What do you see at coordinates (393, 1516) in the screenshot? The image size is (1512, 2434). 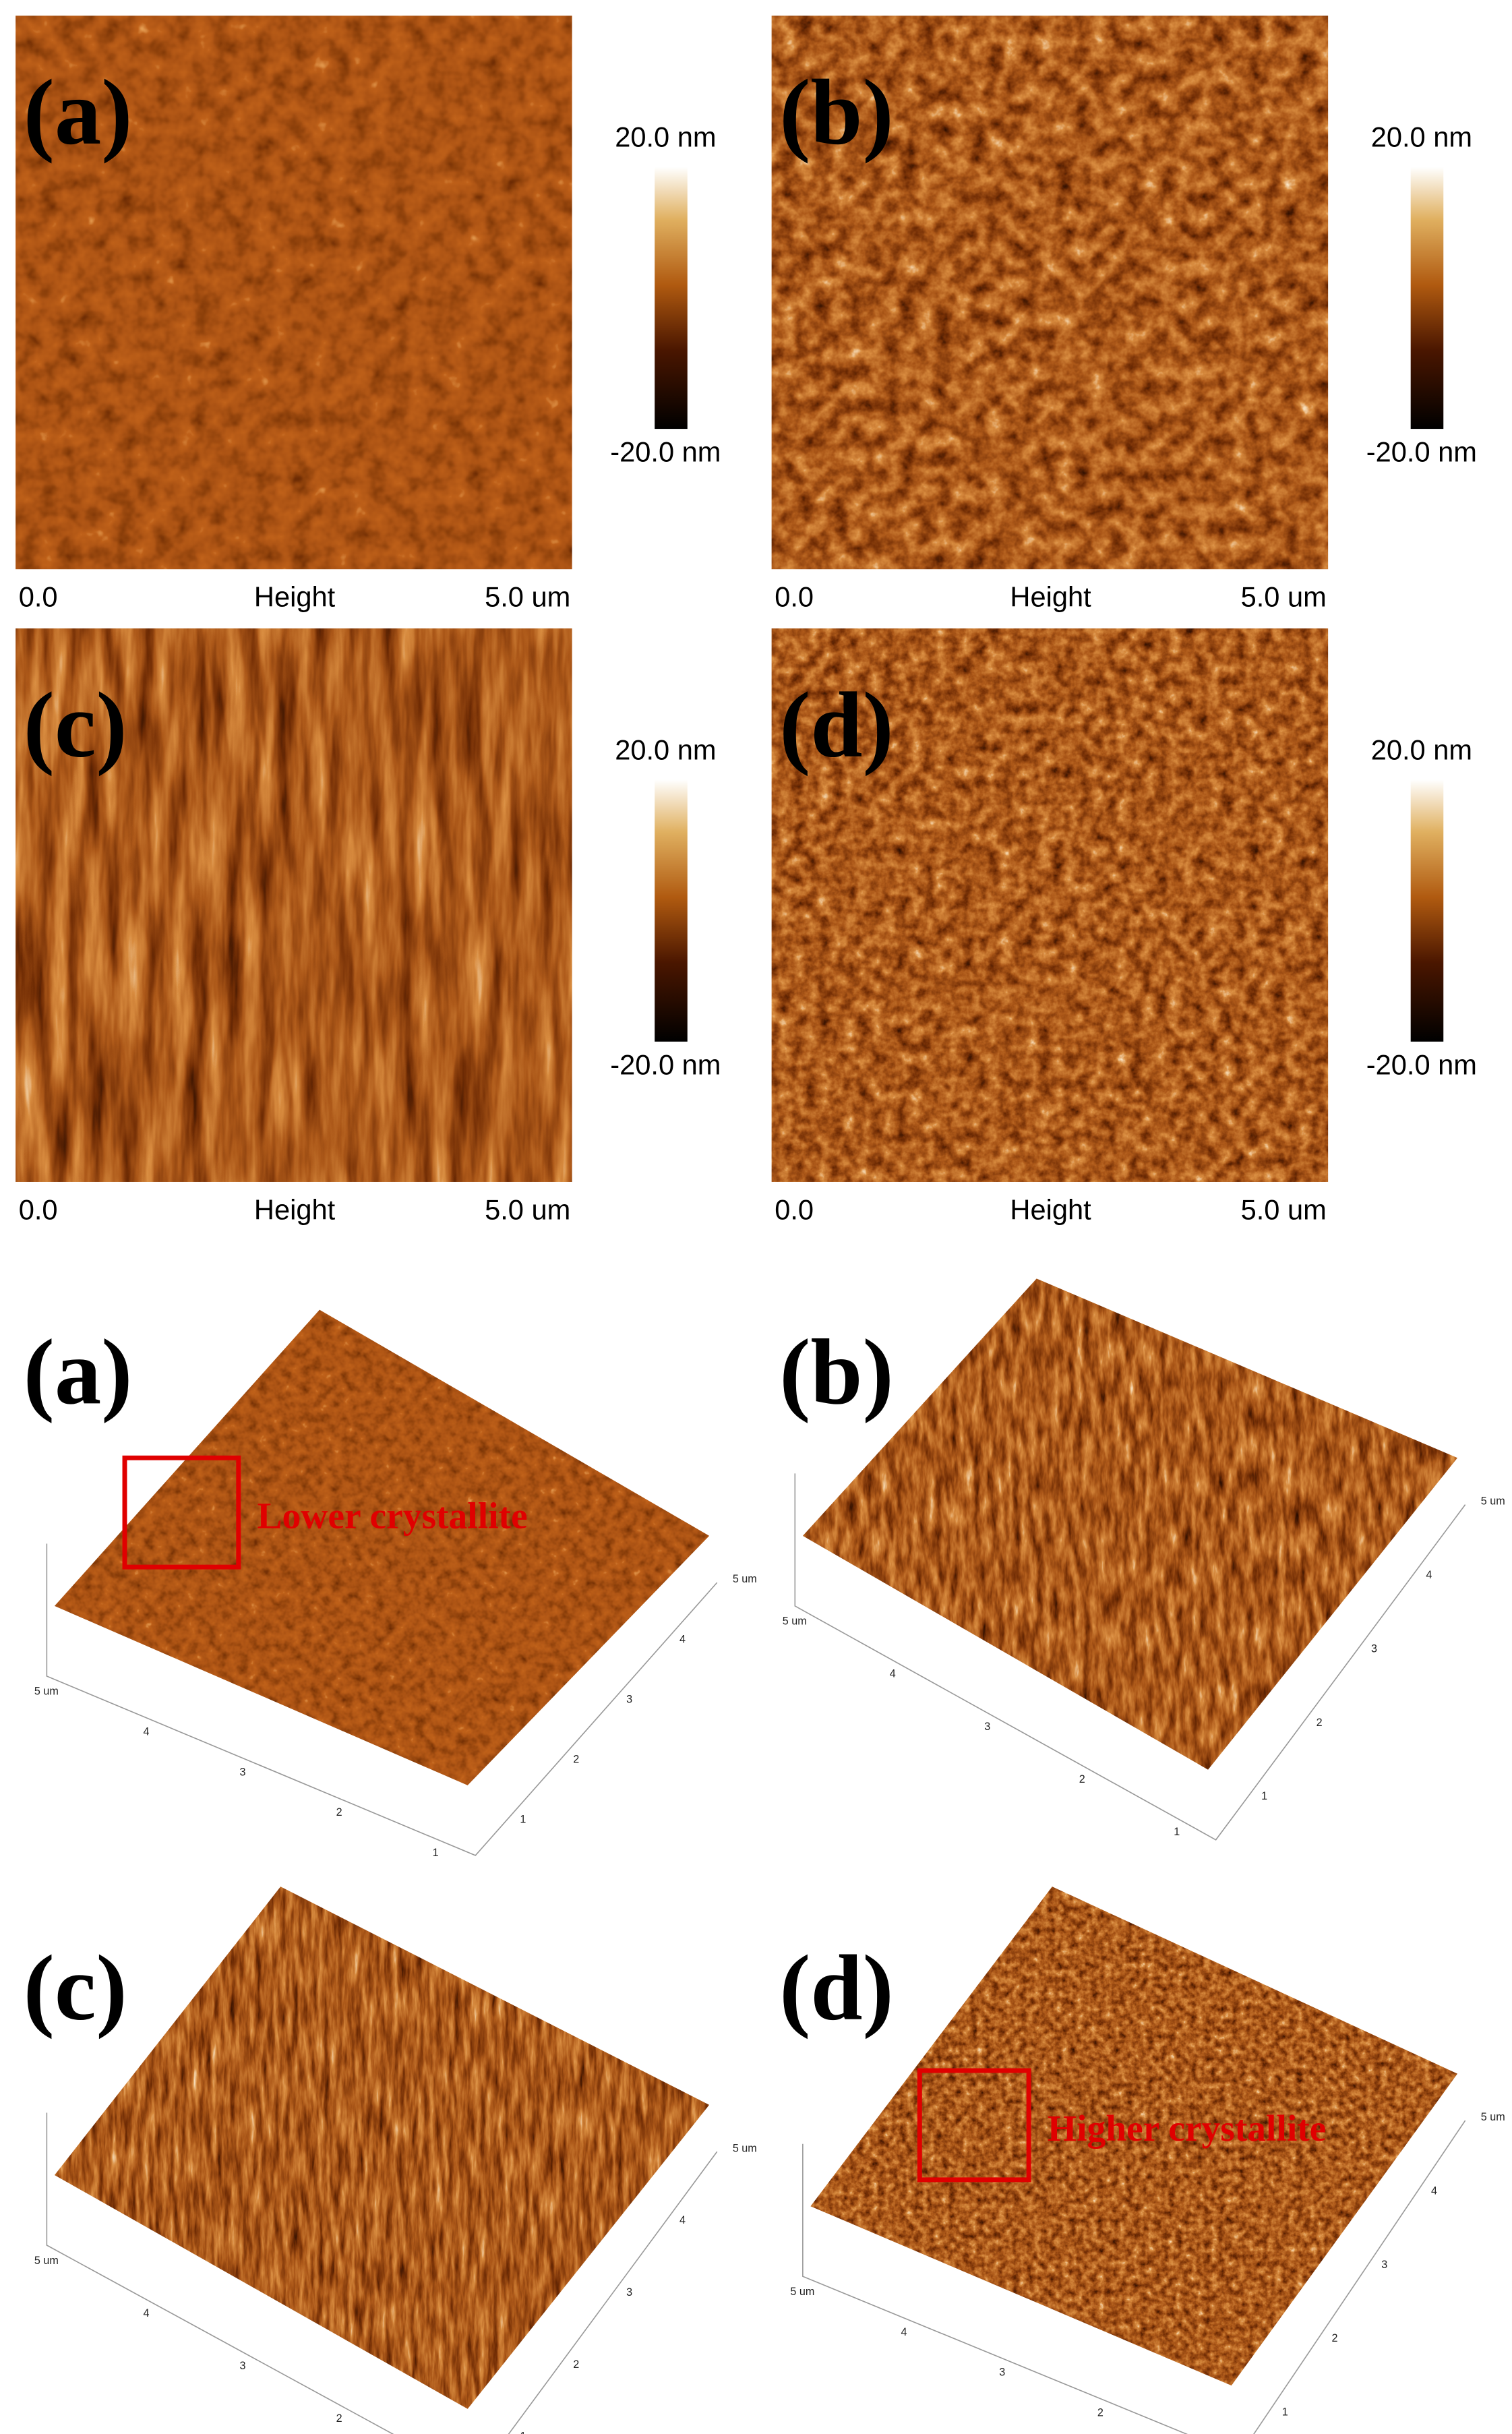 I see `annotation: Lower crystallite` at bounding box center [393, 1516].